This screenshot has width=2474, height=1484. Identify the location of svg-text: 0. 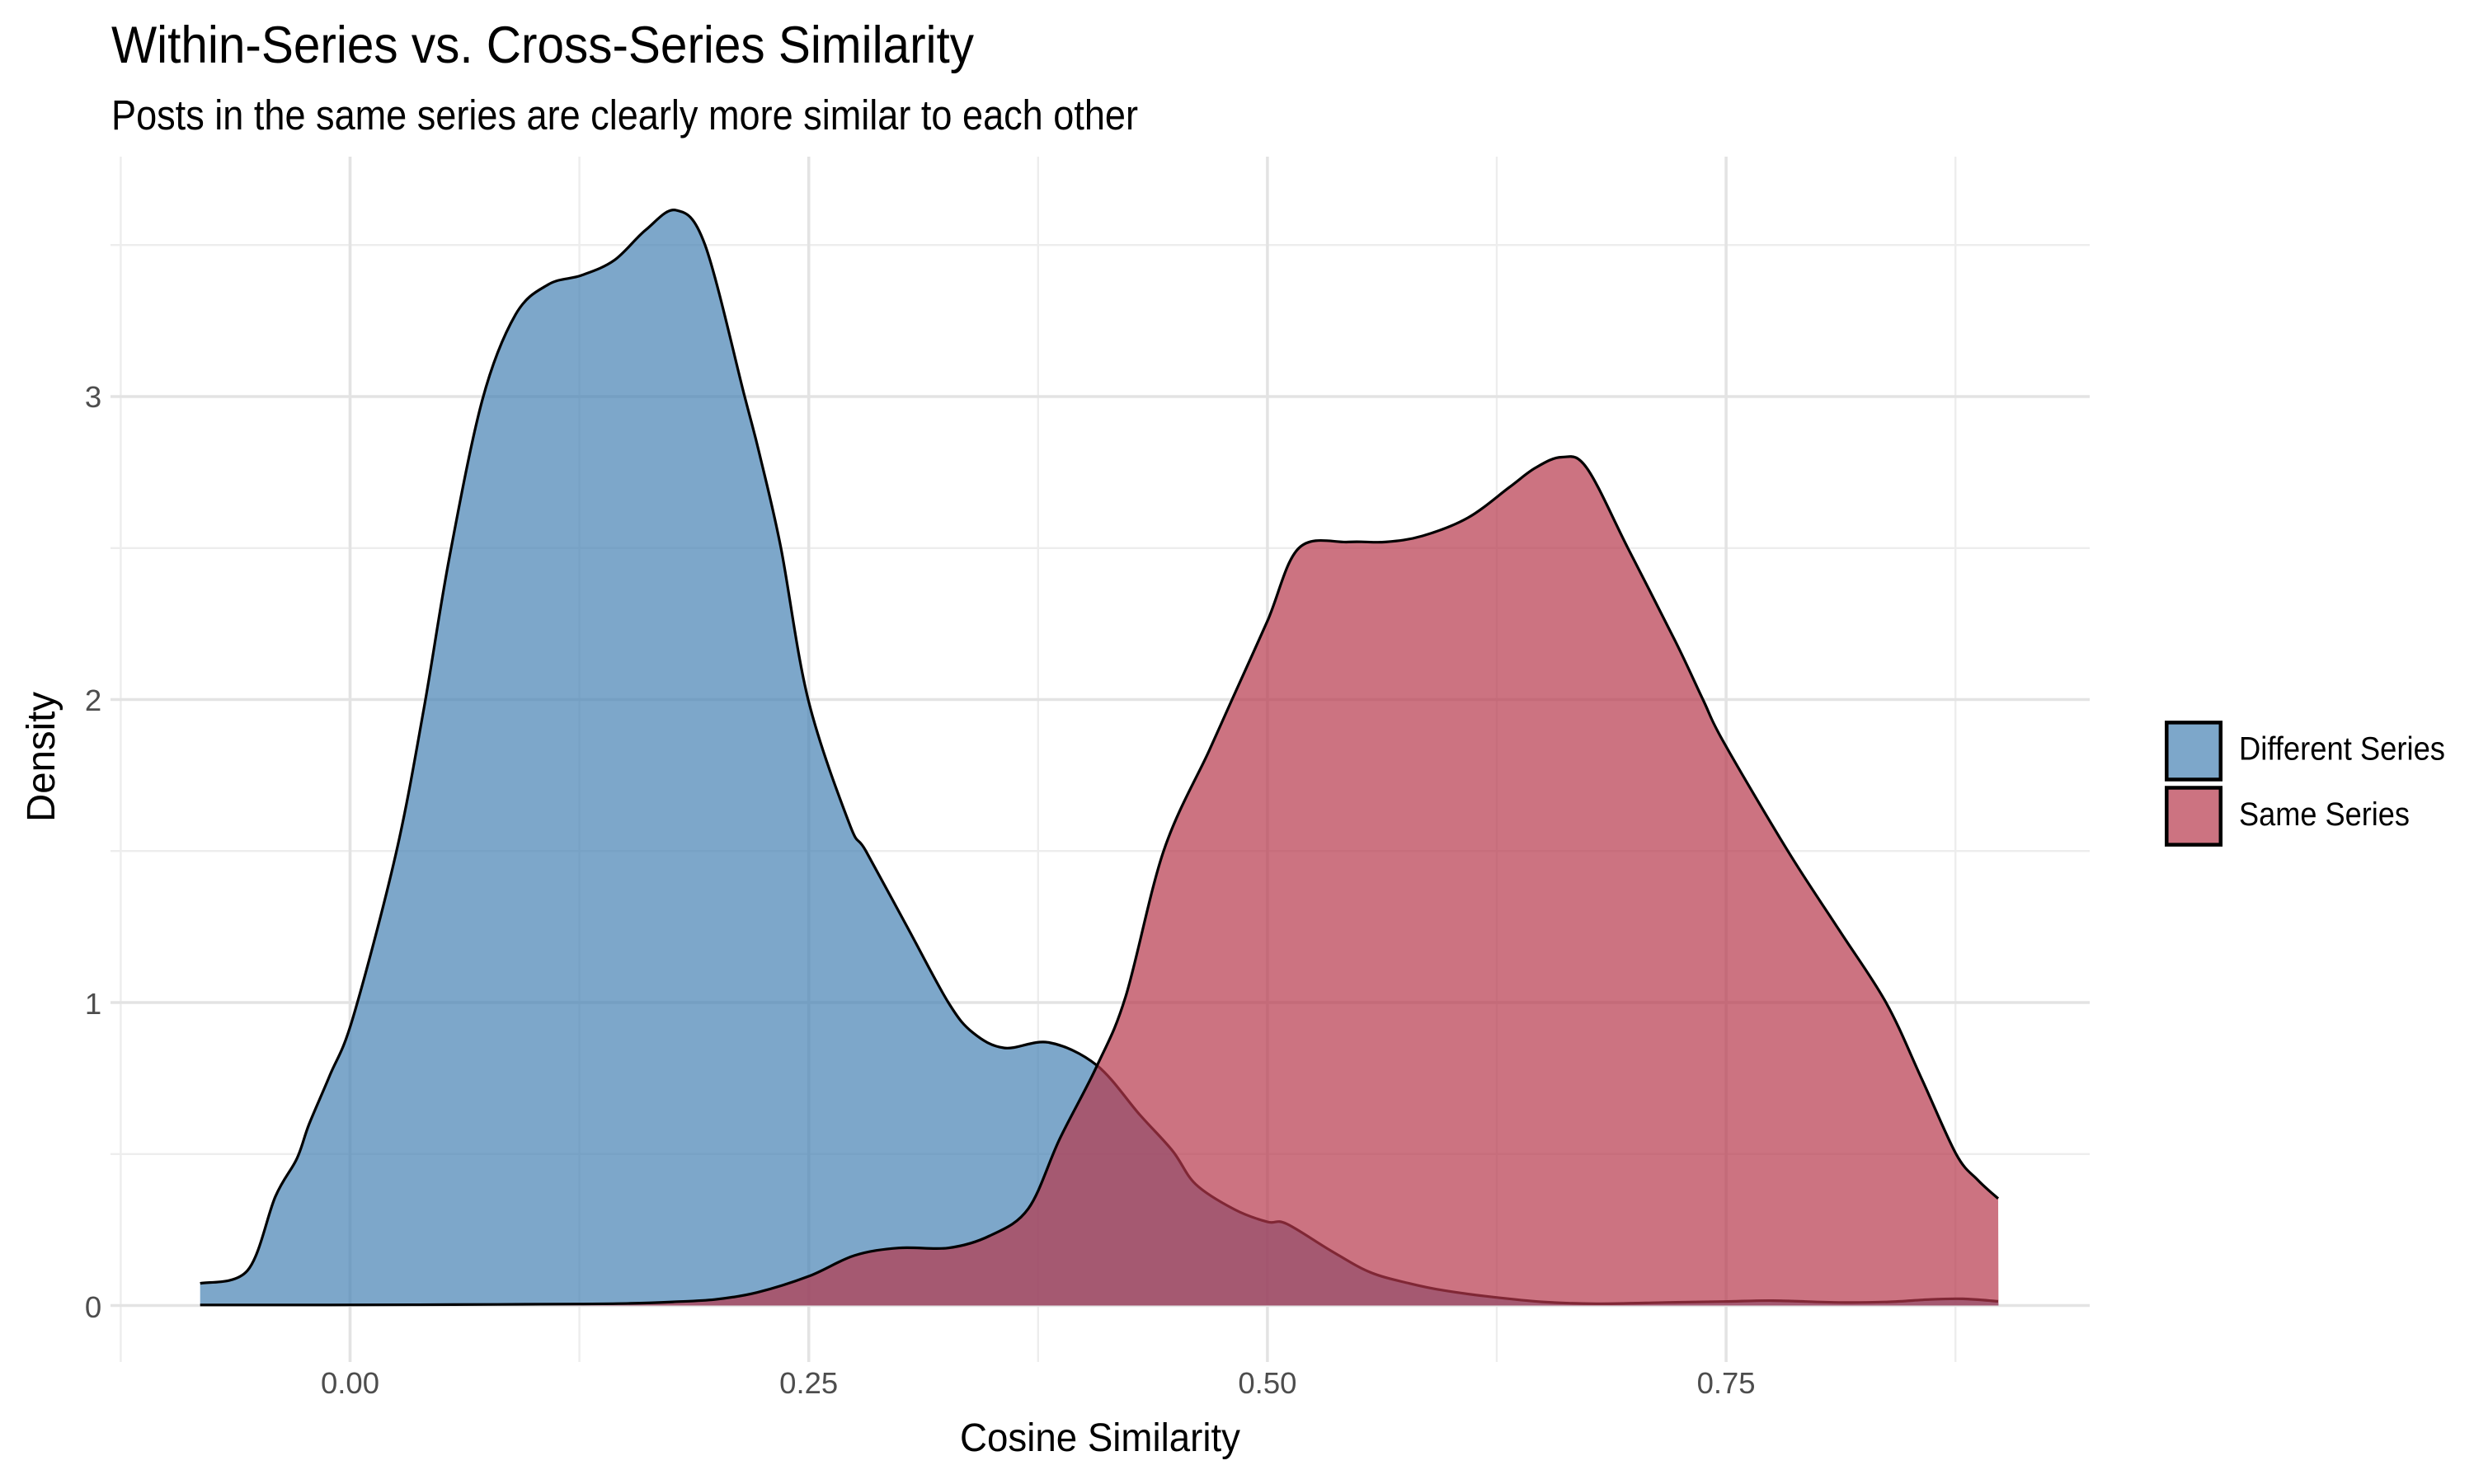
(93, 1307).